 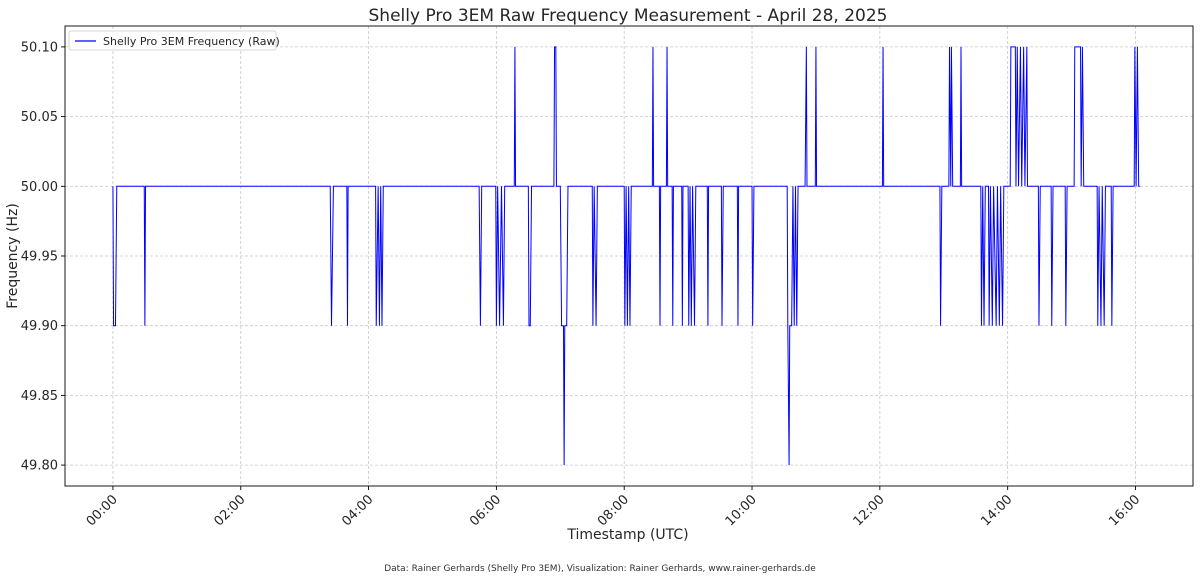 What do you see at coordinates (102, 510) in the screenshot?
I see `x-tick-label: 00:00` at bounding box center [102, 510].